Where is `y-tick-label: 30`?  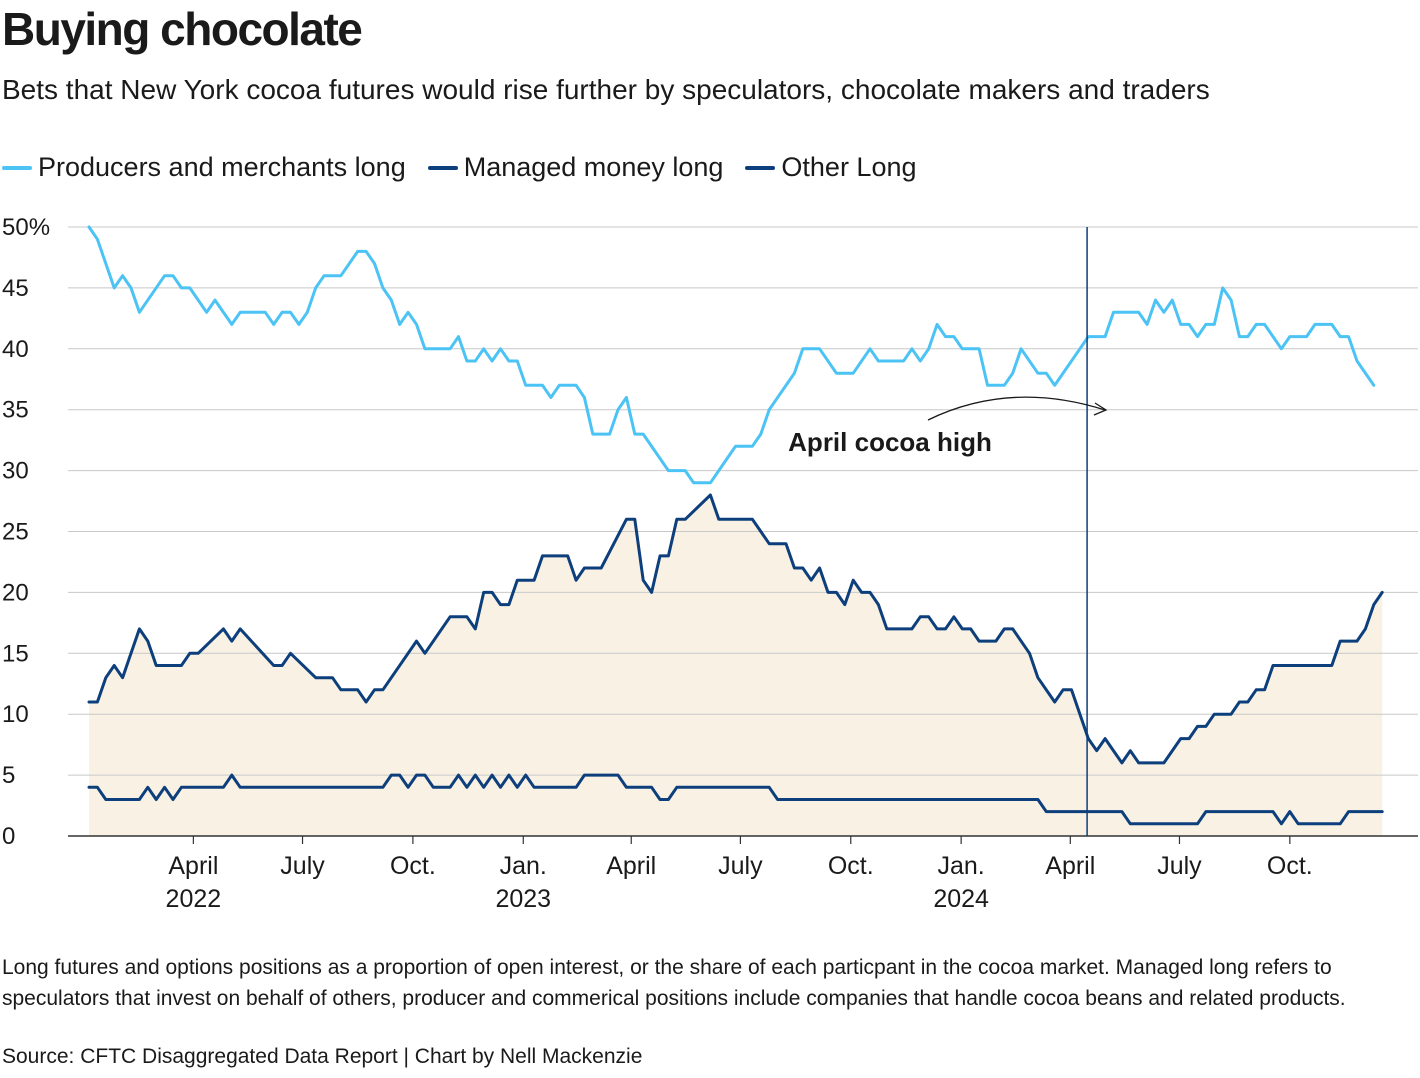
y-tick-label: 30 is located at coordinates (15, 471).